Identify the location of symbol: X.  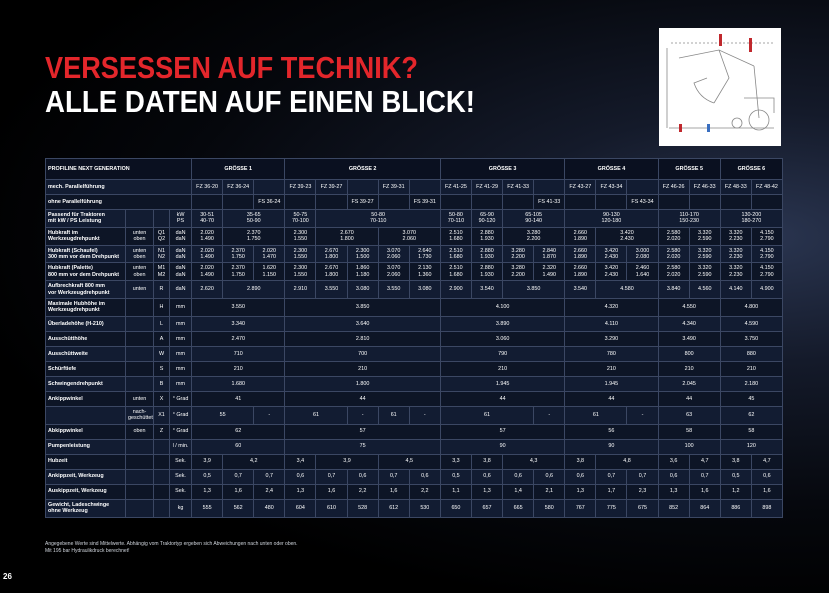
(161, 398).